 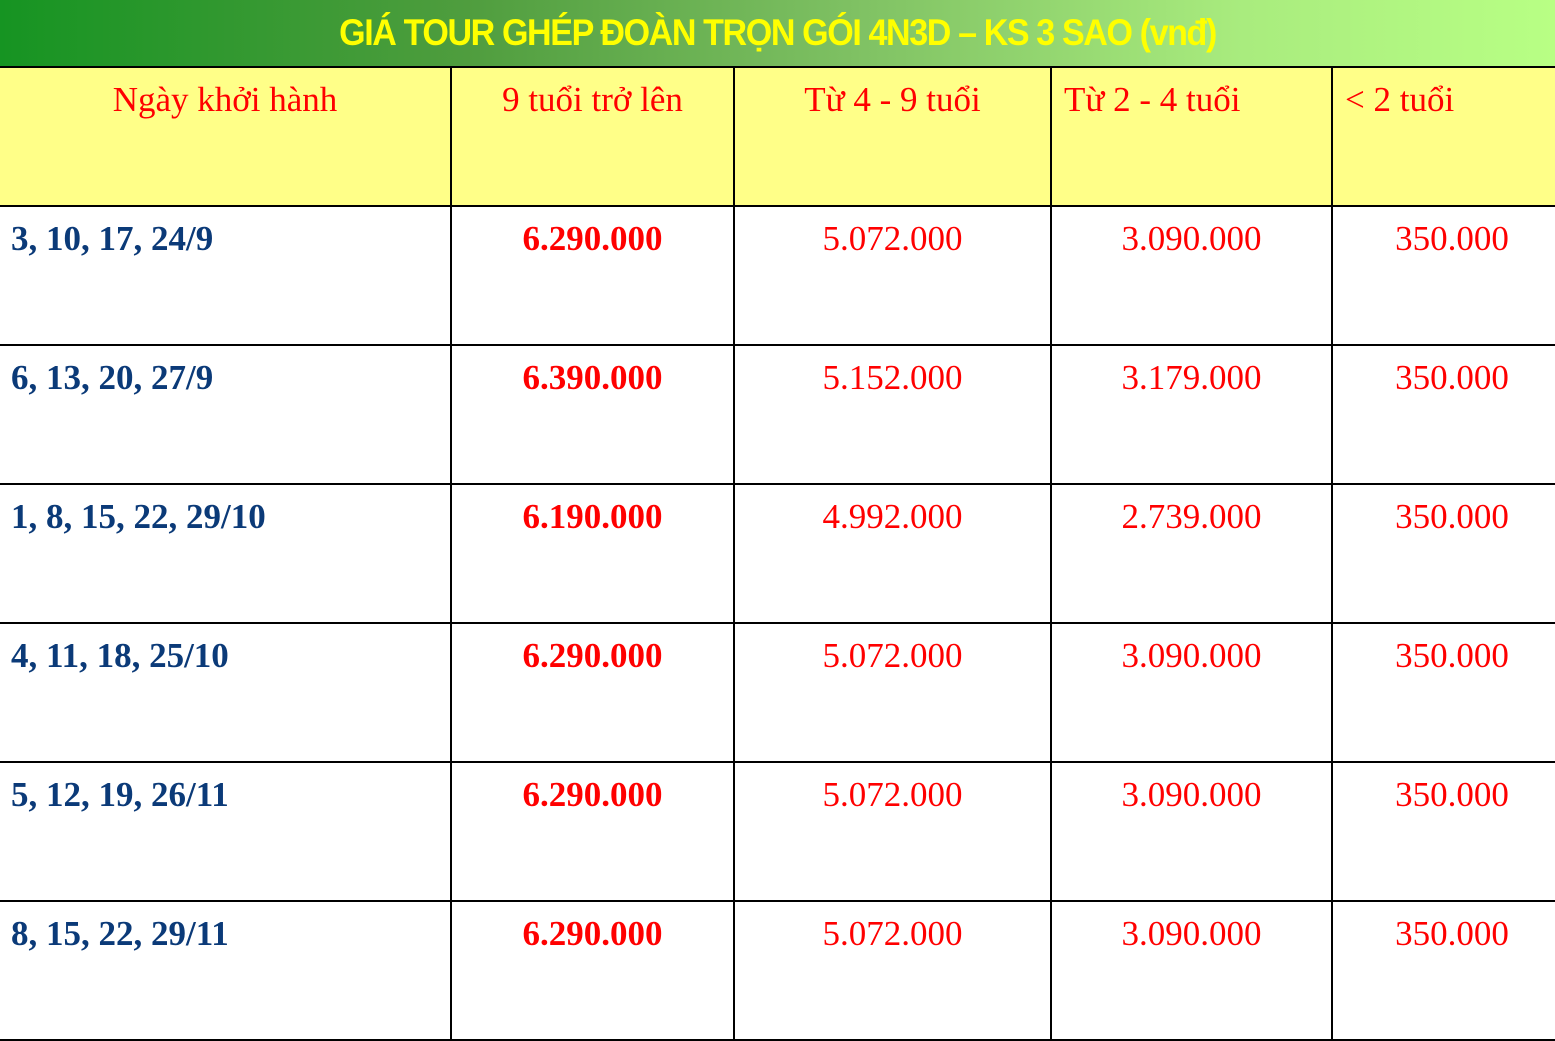 What do you see at coordinates (1191, 553) in the screenshot?
I see `price-age-2-4: 2.739.000` at bounding box center [1191, 553].